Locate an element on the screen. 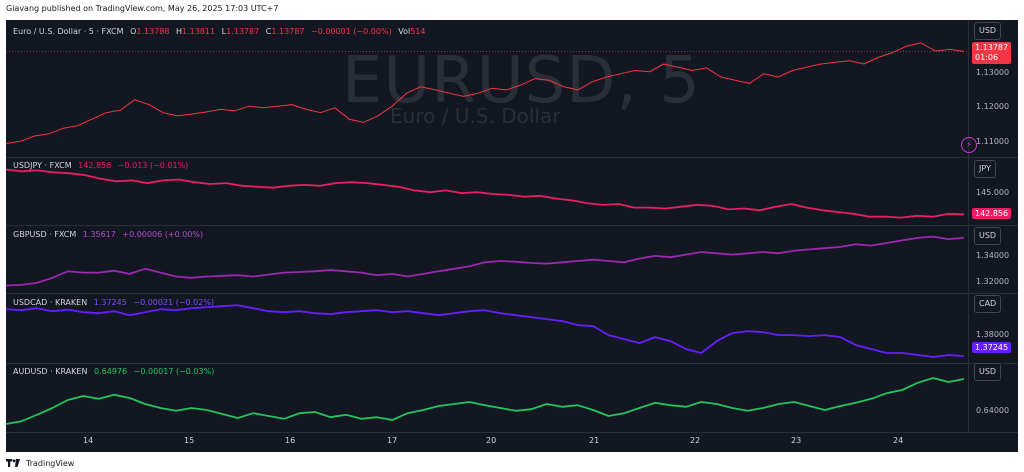 This screenshot has height=472, width=1024. price-tick: 1.32000 is located at coordinates (993, 281).